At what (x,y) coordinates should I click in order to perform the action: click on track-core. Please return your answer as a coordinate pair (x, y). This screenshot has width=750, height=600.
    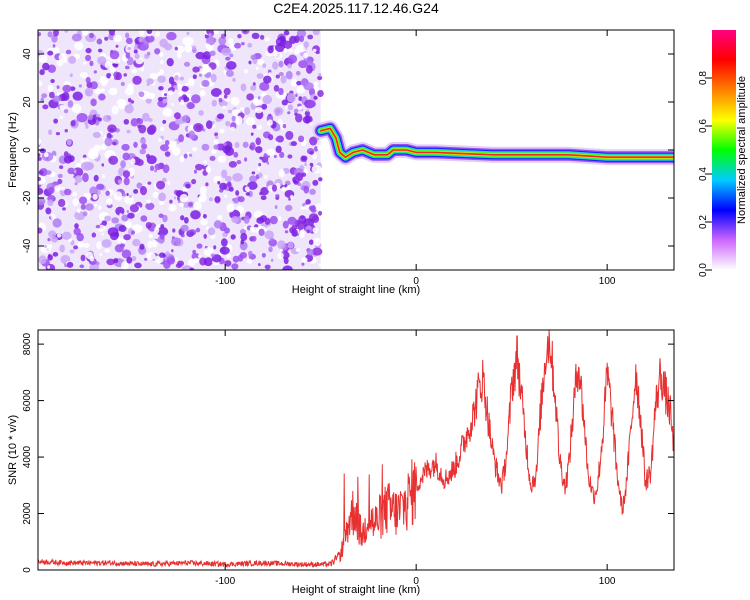
    Looking at the image, I should click on (496, 142).